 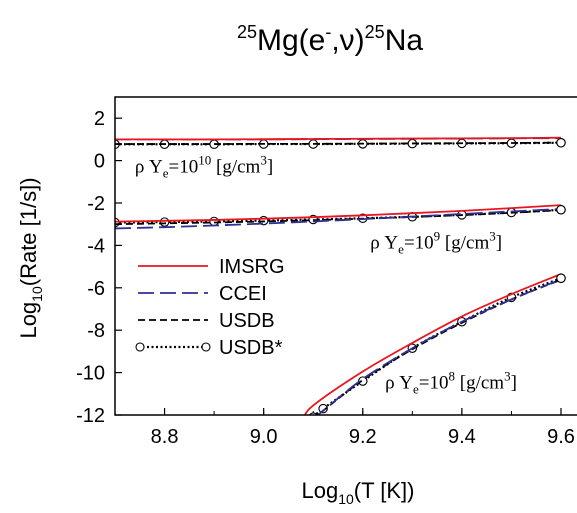 I want to click on x-axis-label: Log10(T [K]), so click(x=357, y=492).